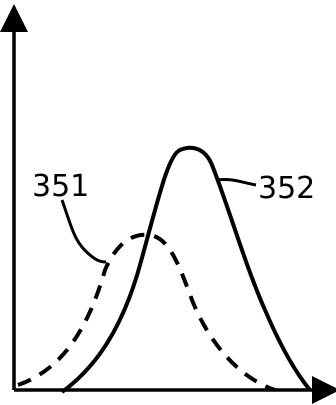 Image resolution: width=336 pixels, height=405 pixels. What do you see at coordinates (60, 186) in the screenshot?
I see `label-351: 351` at bounding box center [60, 186].